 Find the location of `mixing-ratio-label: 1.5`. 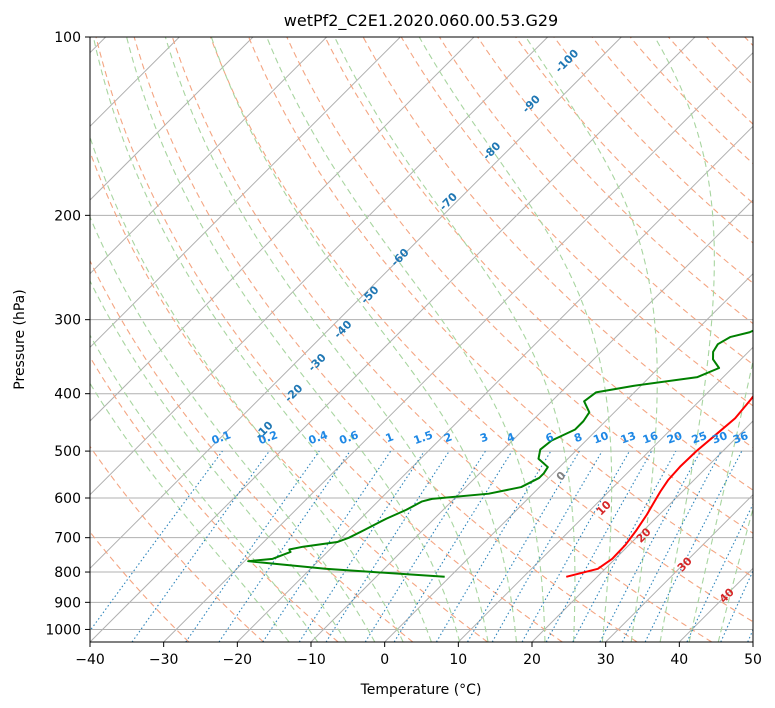

mixing-ratio-label: 1.5 is located at coordinates (423, 437).